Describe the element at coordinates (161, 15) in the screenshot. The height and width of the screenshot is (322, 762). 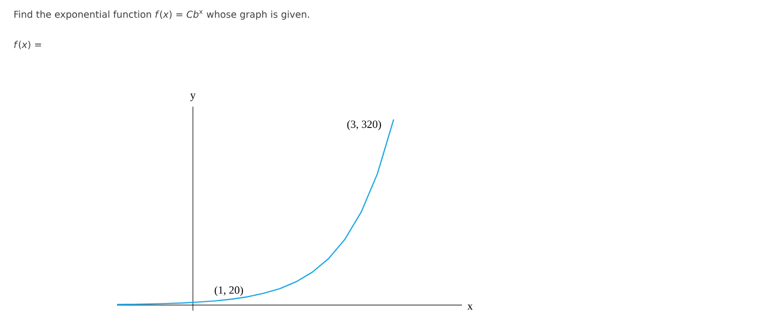
I see `chart-title: Find the exponential function f(x) = Cb$^{x}$ whose graph is given.` at that location.